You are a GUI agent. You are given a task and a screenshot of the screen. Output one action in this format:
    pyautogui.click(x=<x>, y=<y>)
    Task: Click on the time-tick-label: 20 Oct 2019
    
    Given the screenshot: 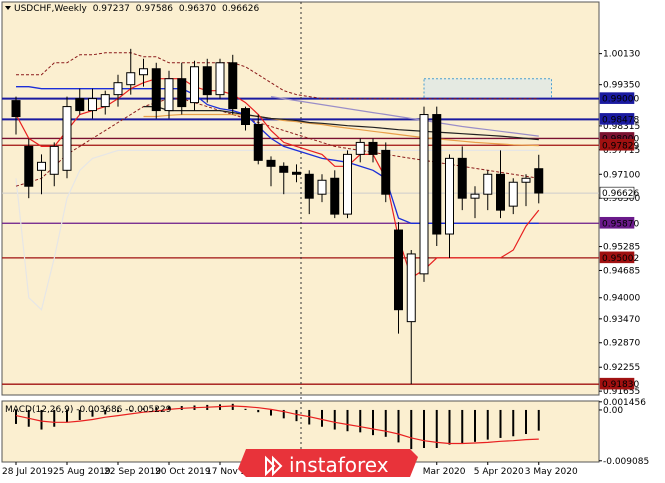 What is the action you would take?
    pyautogui.click(x=183, y=472)
    